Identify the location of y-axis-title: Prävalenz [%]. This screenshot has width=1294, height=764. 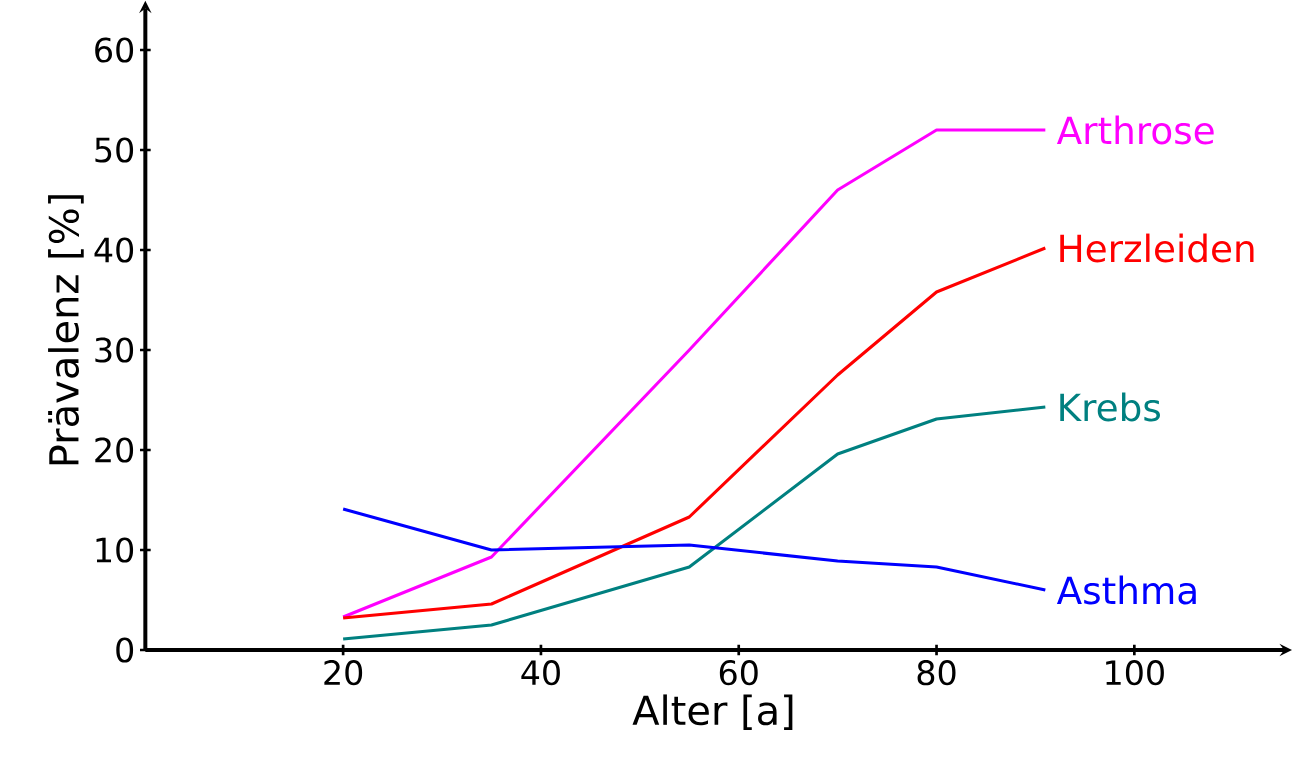
(66, 330).